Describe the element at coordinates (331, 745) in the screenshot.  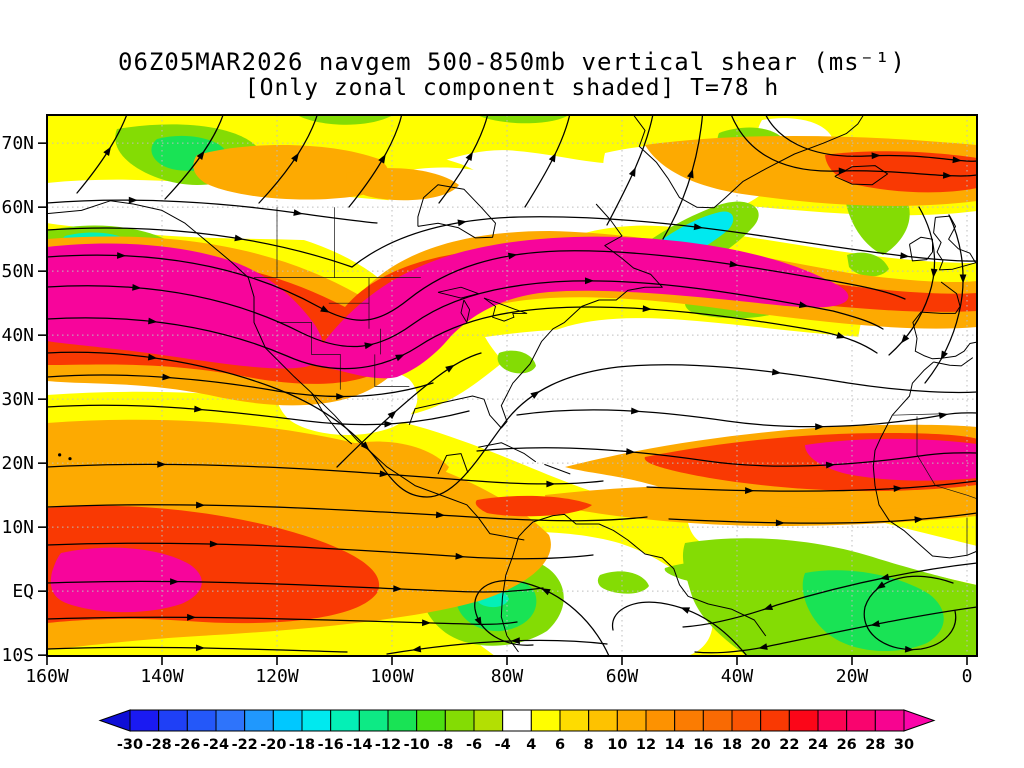
I see `colorbar-label: -16` at that location.